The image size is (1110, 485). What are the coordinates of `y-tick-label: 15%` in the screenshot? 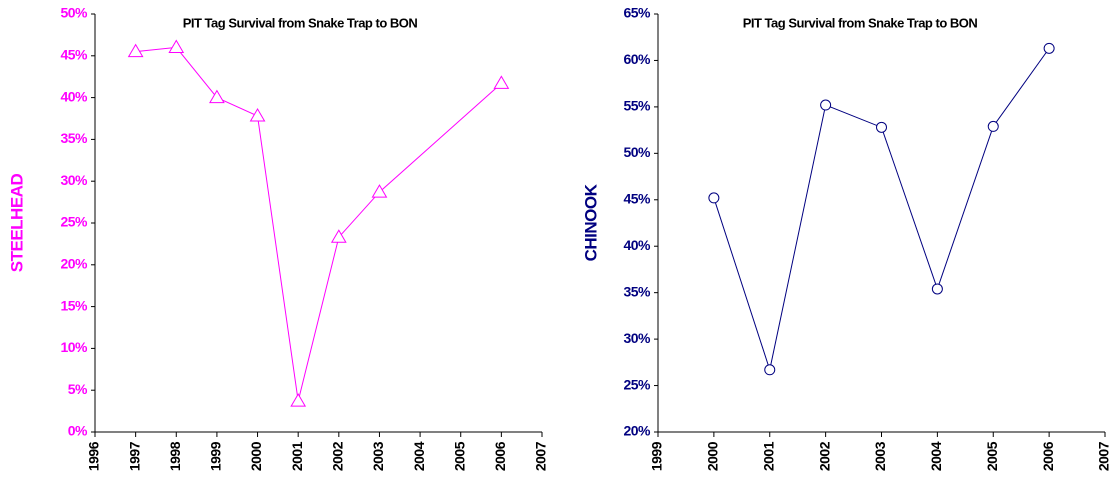 It's located at (74, 305).